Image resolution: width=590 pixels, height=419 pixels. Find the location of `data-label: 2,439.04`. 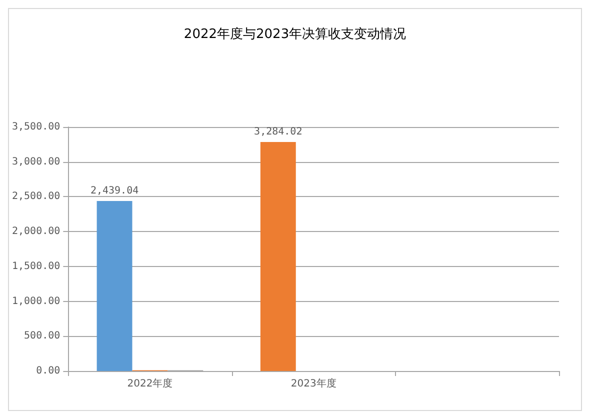

data-label: 2,439.04 is located at coordinates (114, 190).